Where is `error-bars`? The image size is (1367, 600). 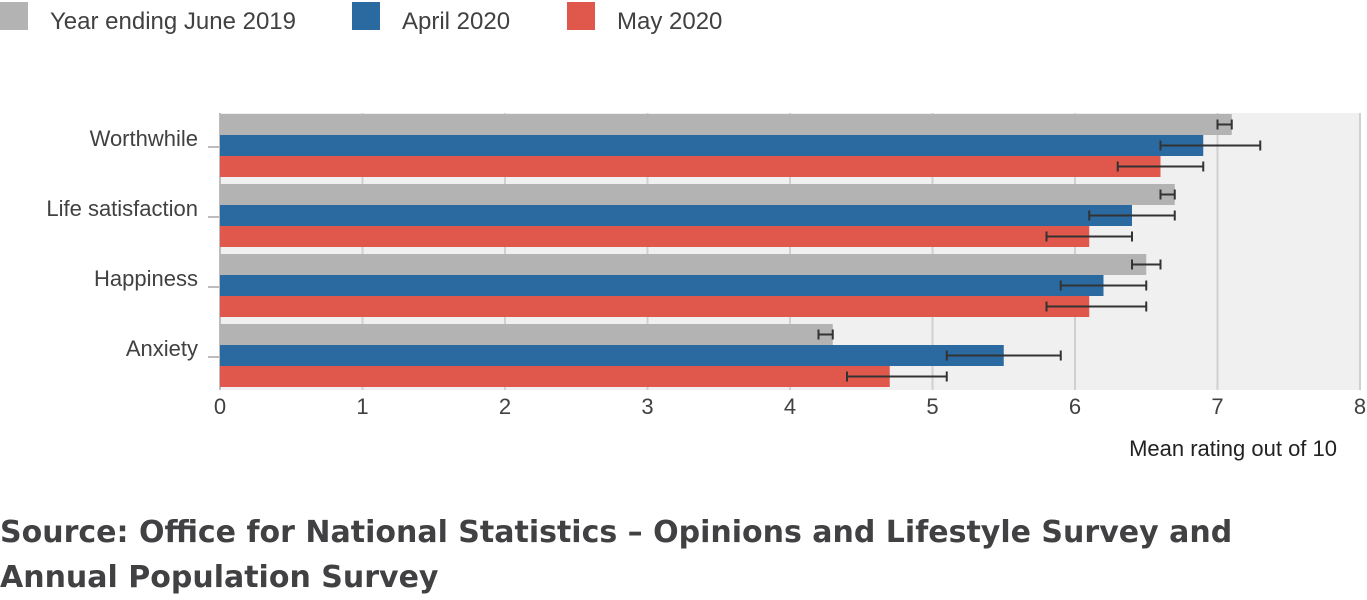
error-bars is located at coordinates (1039, 250).